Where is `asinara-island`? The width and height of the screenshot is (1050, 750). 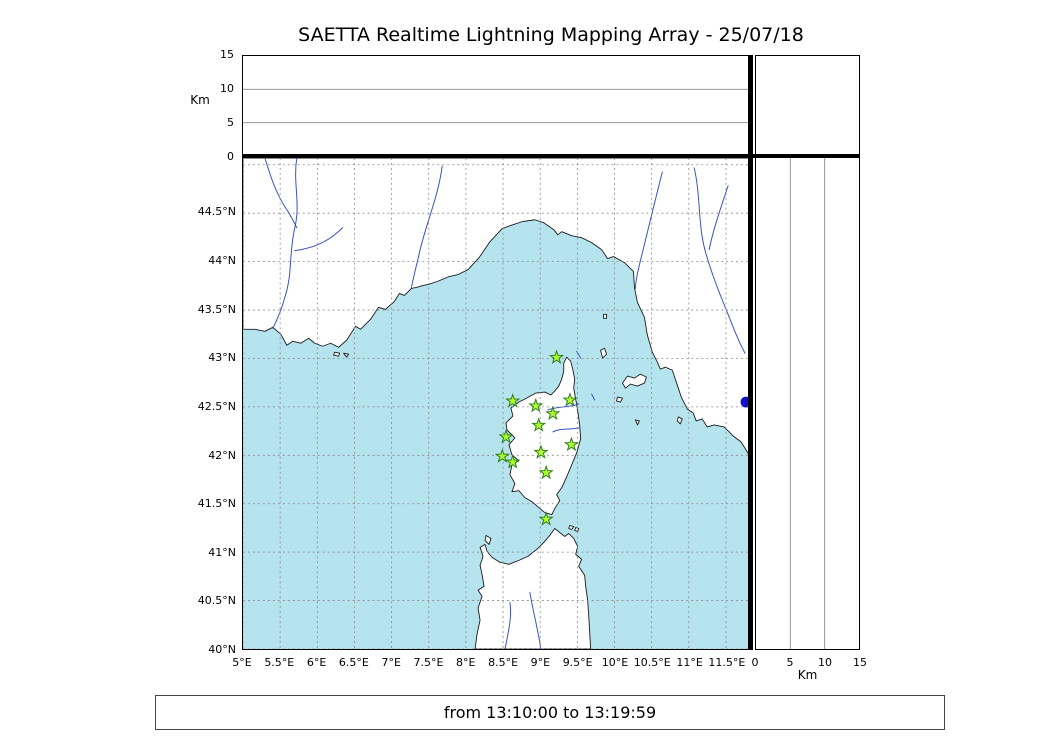 asinara-island is located at coordinates (488, 540).